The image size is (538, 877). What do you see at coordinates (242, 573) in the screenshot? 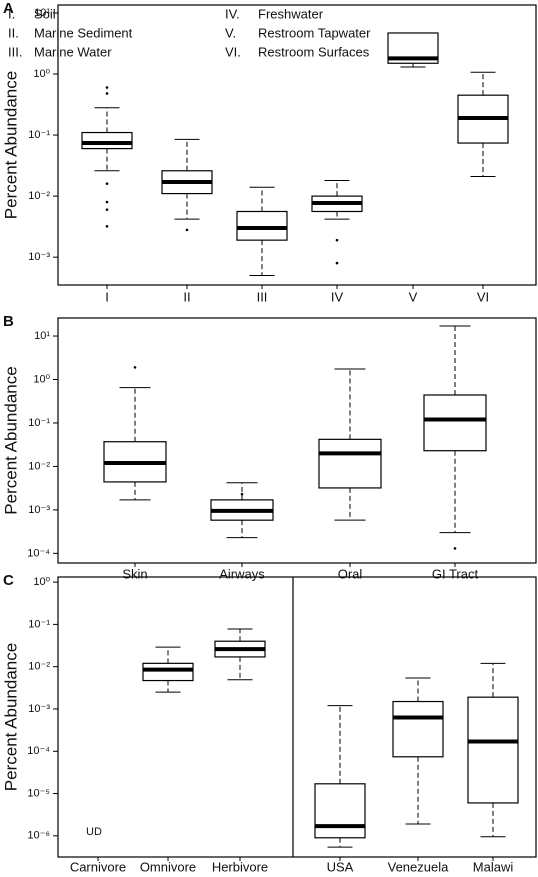
I see `x-tick-label: Airways` at bounding box center [242, 573].